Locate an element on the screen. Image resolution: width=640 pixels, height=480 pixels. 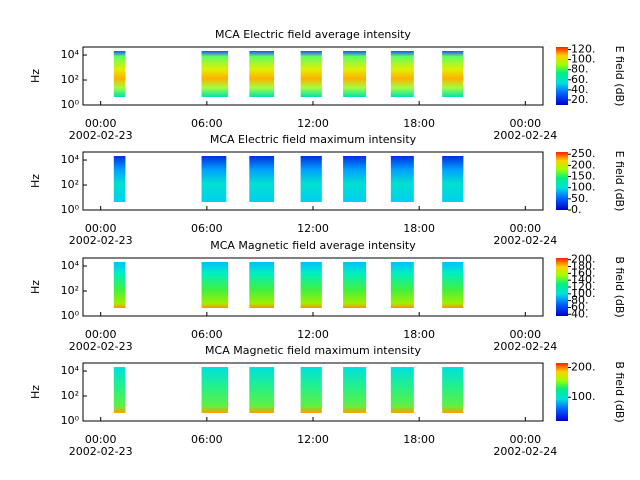
panel-title: MCA Electric field maximum intensity is located at coordinates (313, 139).